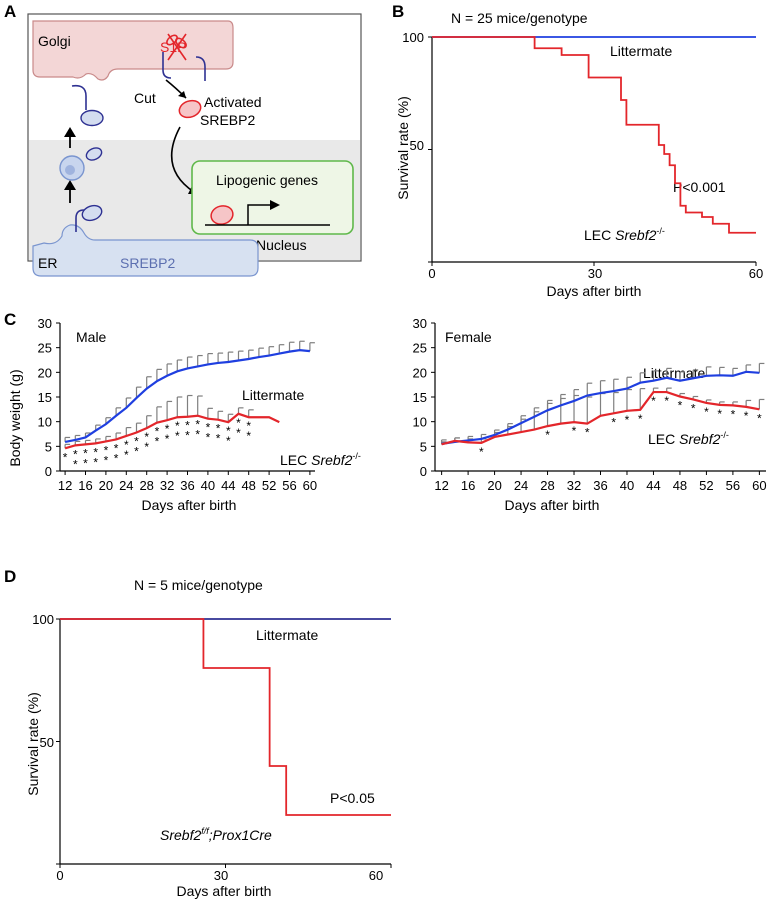 Image resolution: width=774 pixels, height=900 pixels. What do you see at coordinates (147, 263) in the screenshot?
I see `srebp2-label: SREBP2` at bounding box center [147, 263].